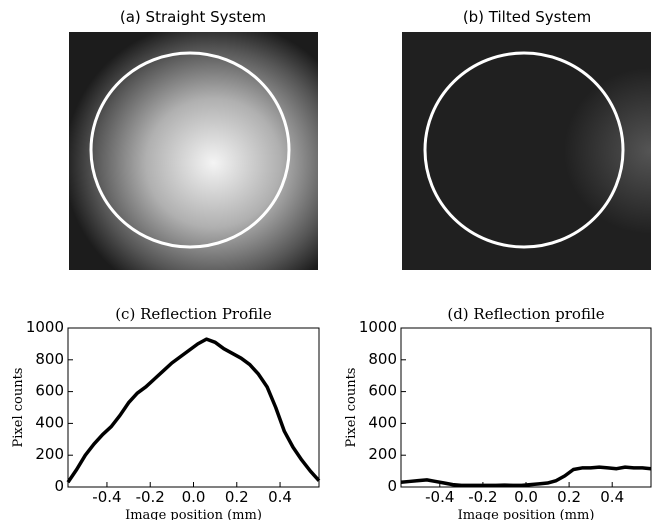 The width and height of the screenshot is (652, 520). Describe the element at coordinates (527, 17) in the screenshot. I see `image-title: (b) Tilted System` at that location.